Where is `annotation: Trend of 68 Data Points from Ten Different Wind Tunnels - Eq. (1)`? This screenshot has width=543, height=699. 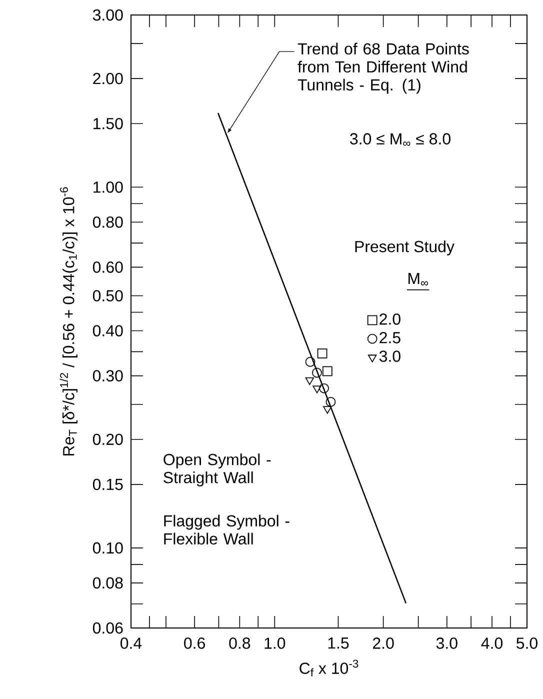 annotation: Trend of 68 Data Points from Ten Different Wind Tunnels - Eq. (1) is located at coordinates (383, 68).